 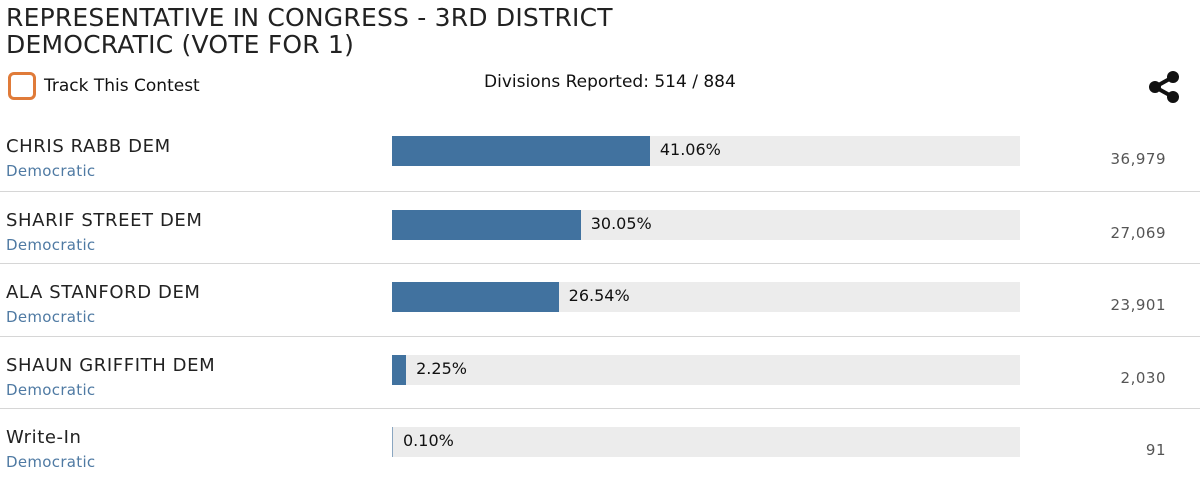 What do you see at coordinates (180, 44) in the screenshot?
I see `contest-title-line2: DEMOCRATIC (VOTE FOR 1)` at bounding box center [180, 44].